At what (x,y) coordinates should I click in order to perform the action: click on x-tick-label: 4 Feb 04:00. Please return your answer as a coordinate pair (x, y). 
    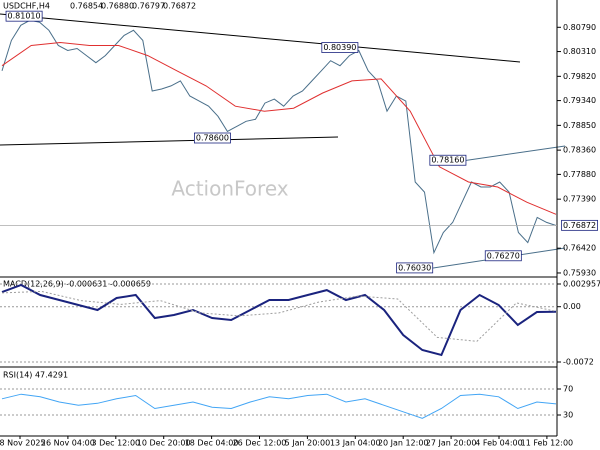
    Looking at the image, I should click on (498, 443).